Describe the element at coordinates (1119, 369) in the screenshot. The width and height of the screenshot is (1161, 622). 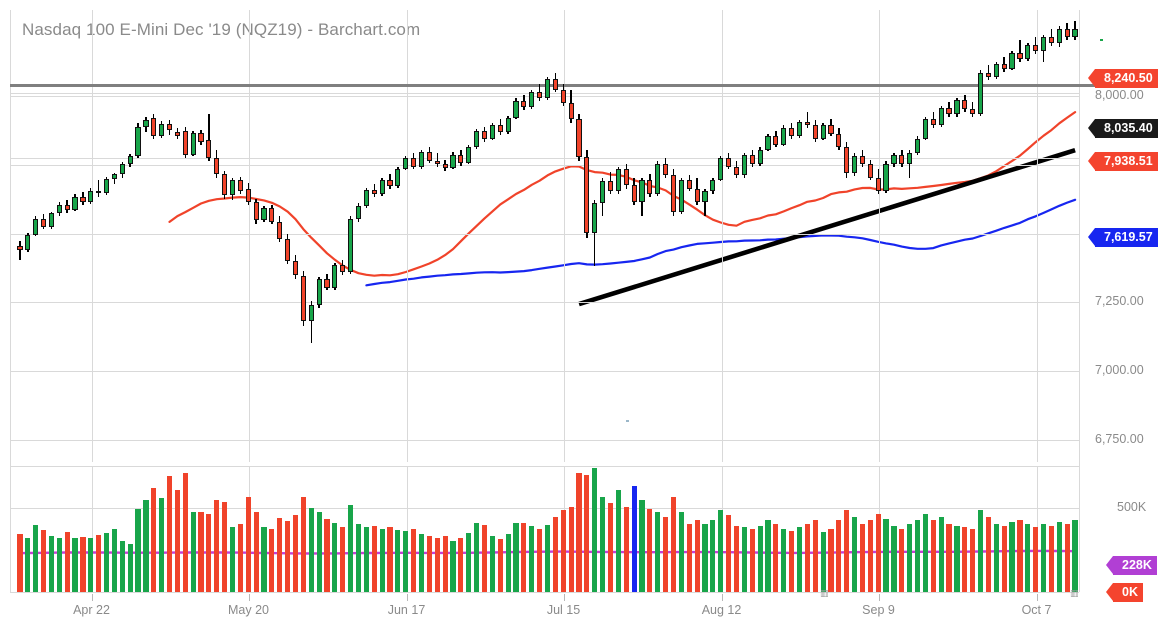
I see `price-axis-label: 7,000.00` at that location.